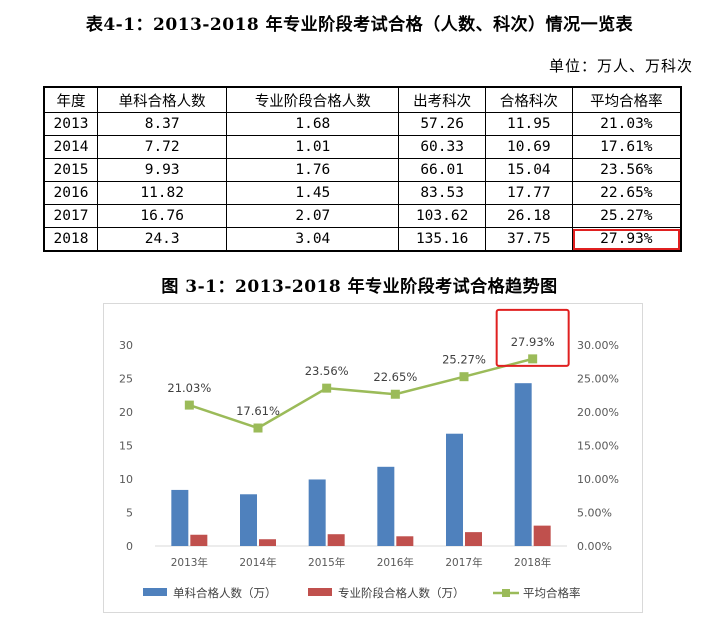 Image resolution: width=719 pixels, height=640 pixels. What do you see at coordinates (162, 193) in the screenshot?
I see `cell-single-subject: 11.82` at bounding box center [162, 193].